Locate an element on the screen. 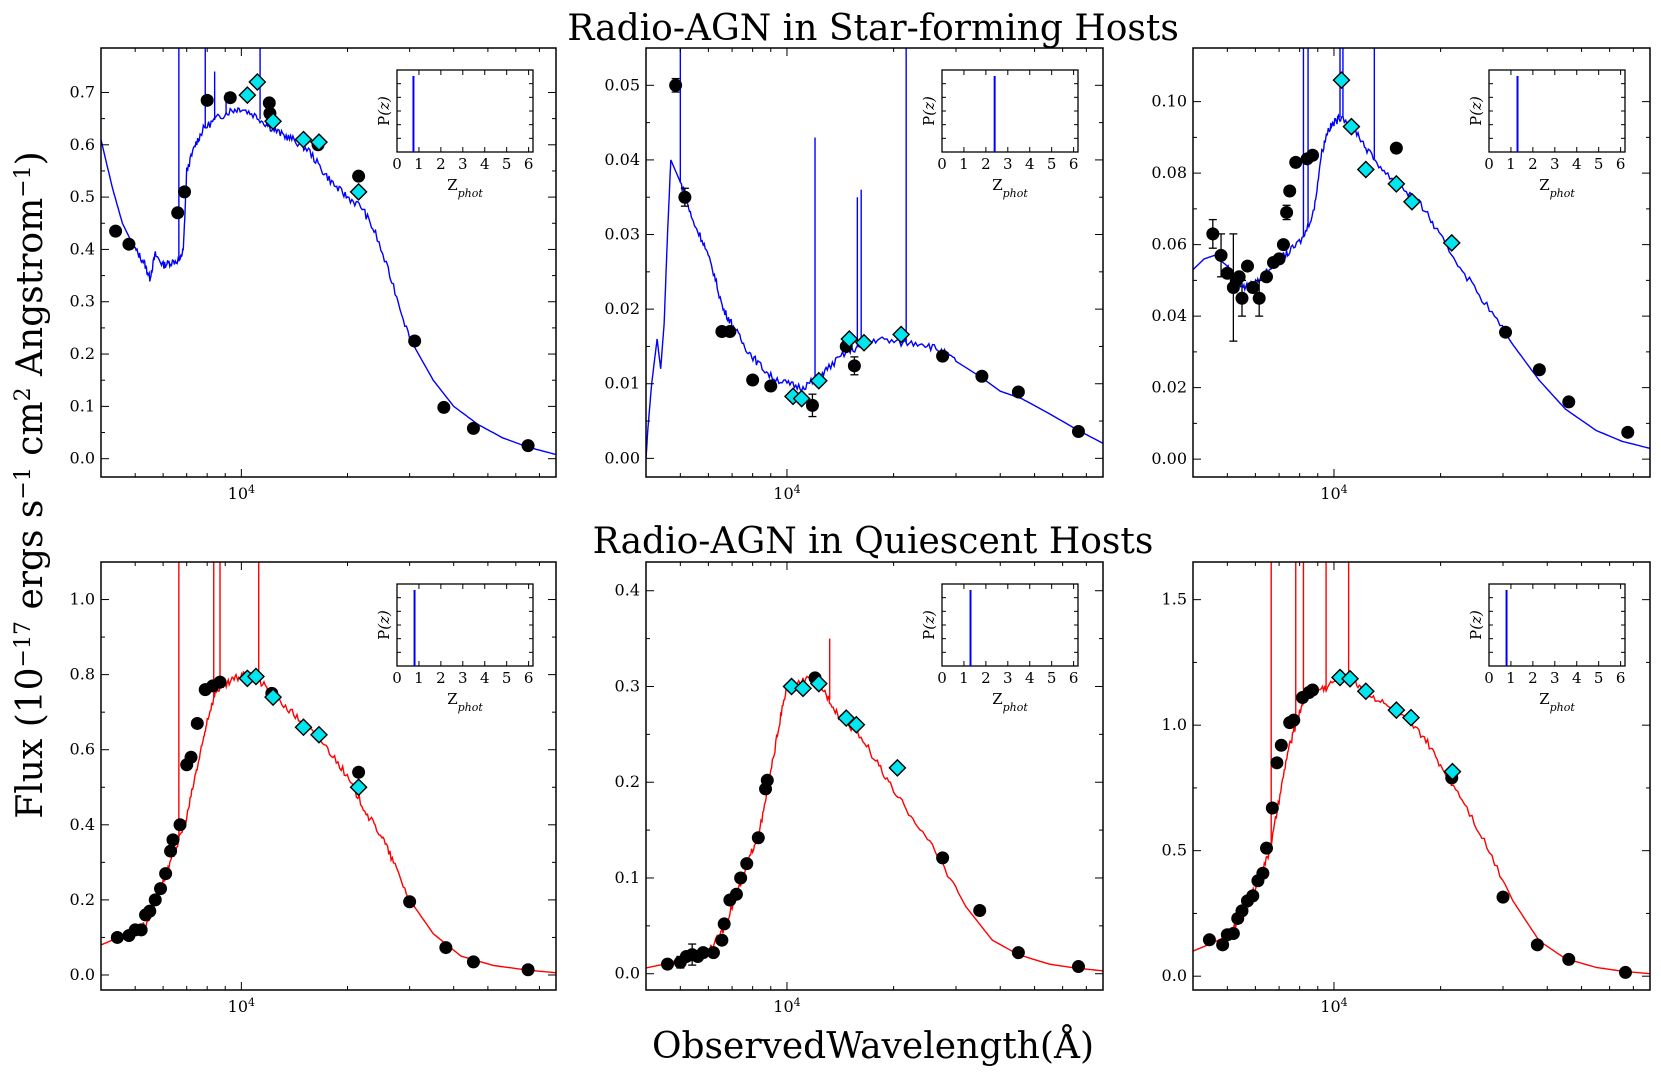 Image resolution: width=1661 pixels, height=1078 pixels. y-tick-label: 1.5 is located at coordinates (1174, 599).